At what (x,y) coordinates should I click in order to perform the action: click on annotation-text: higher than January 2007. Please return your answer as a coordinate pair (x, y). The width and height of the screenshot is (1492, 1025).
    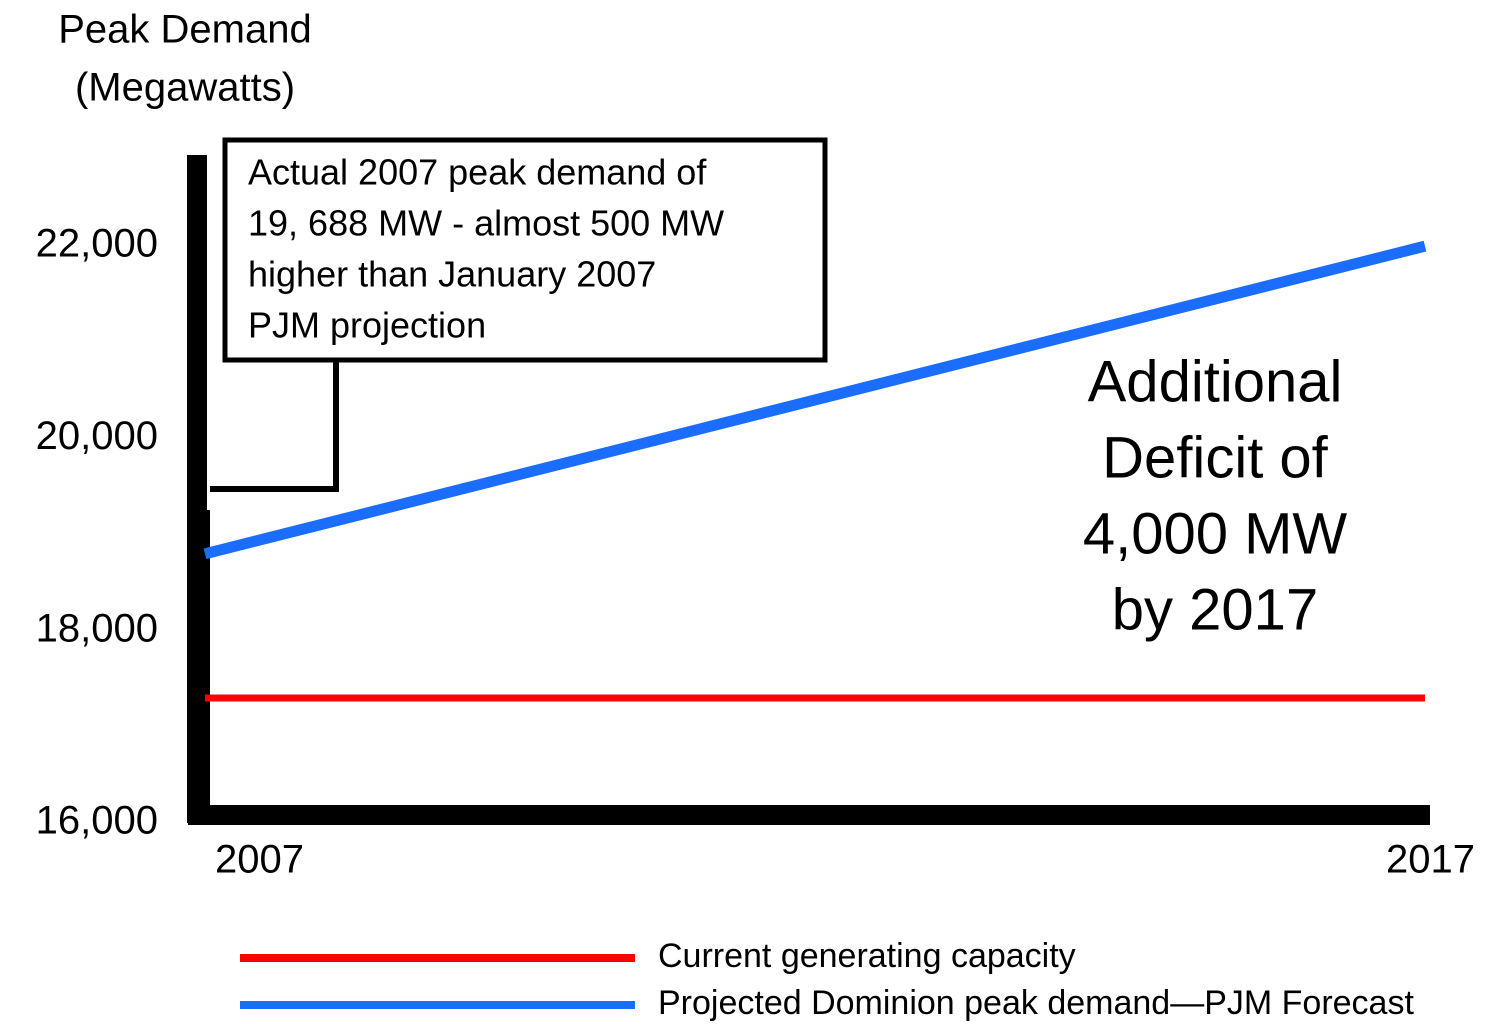
    Looking at the image, I should click on (452, 274).